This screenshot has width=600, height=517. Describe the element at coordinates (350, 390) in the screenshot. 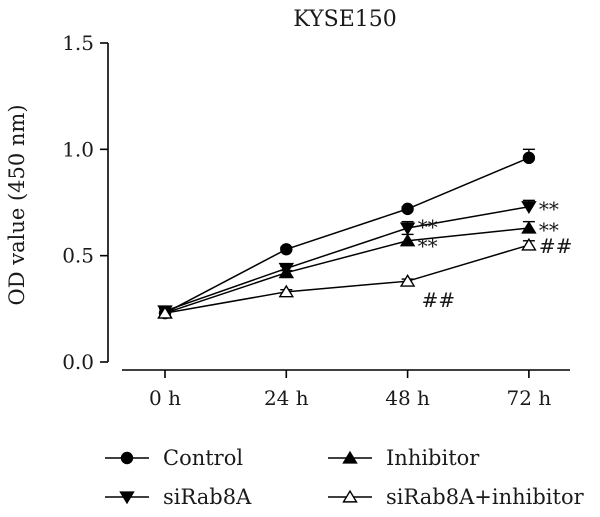

I see `x-ticks: 0 h 24 h 48 h 72 h` at that location.